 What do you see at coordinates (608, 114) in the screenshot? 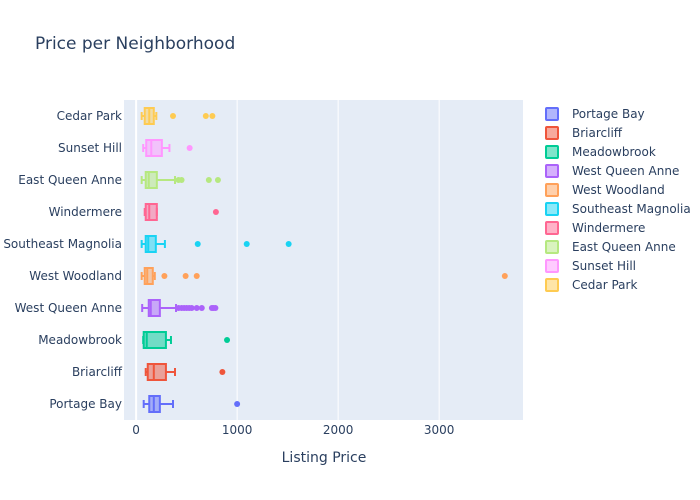
I see `legend-label: Portage Bay` at bounding box center [608, 114].